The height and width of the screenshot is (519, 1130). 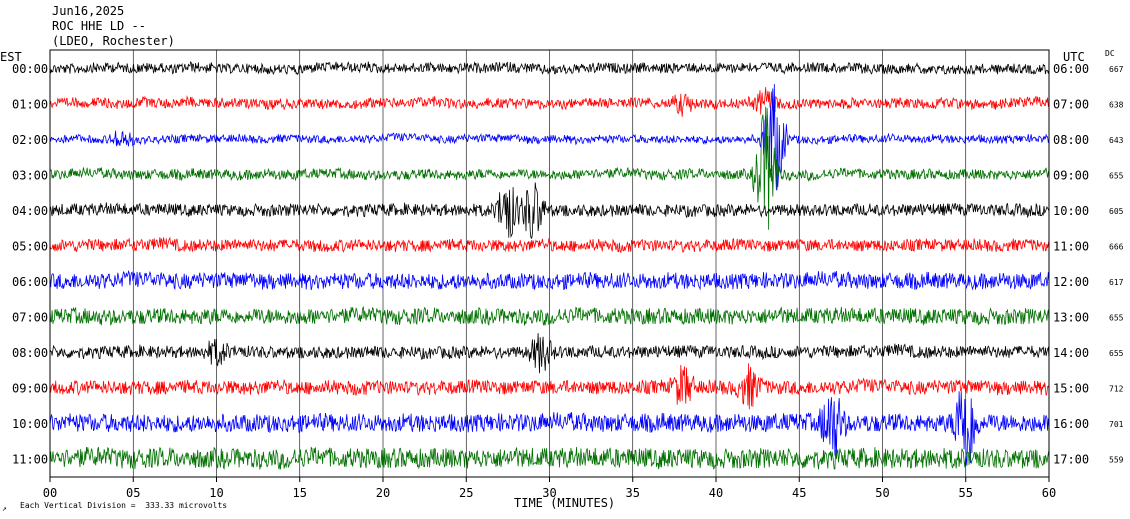 I want to click on dc-value: 559, so click(x=1116, y=460).